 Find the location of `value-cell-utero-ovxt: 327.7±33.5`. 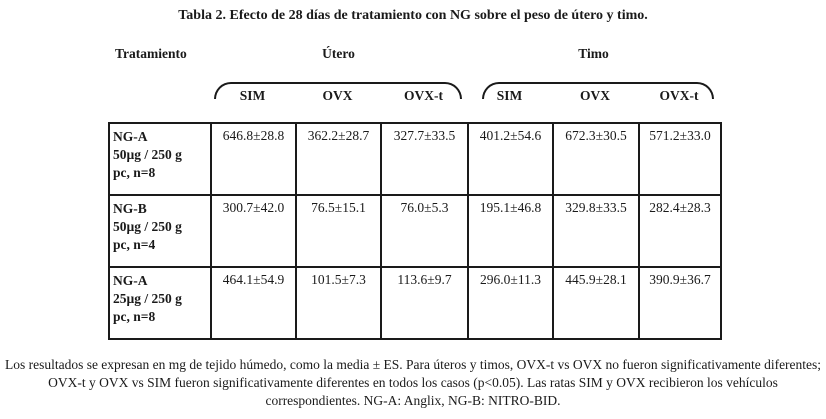

value-cell-utero-ovxt: 327.7±33.5 is located at coordinates (424, 159).